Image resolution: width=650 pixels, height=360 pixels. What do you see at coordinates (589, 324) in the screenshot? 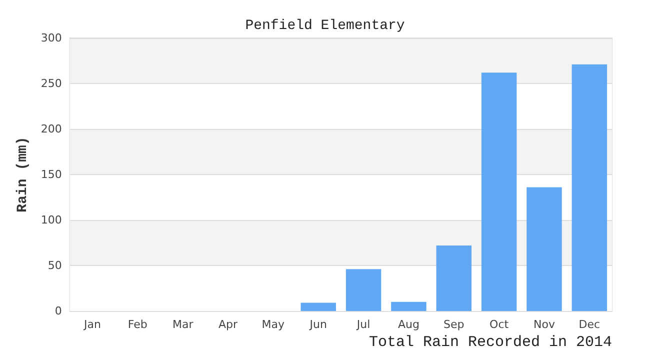
I see `x-tick-label: Dec` at bounding box center [589, 324].